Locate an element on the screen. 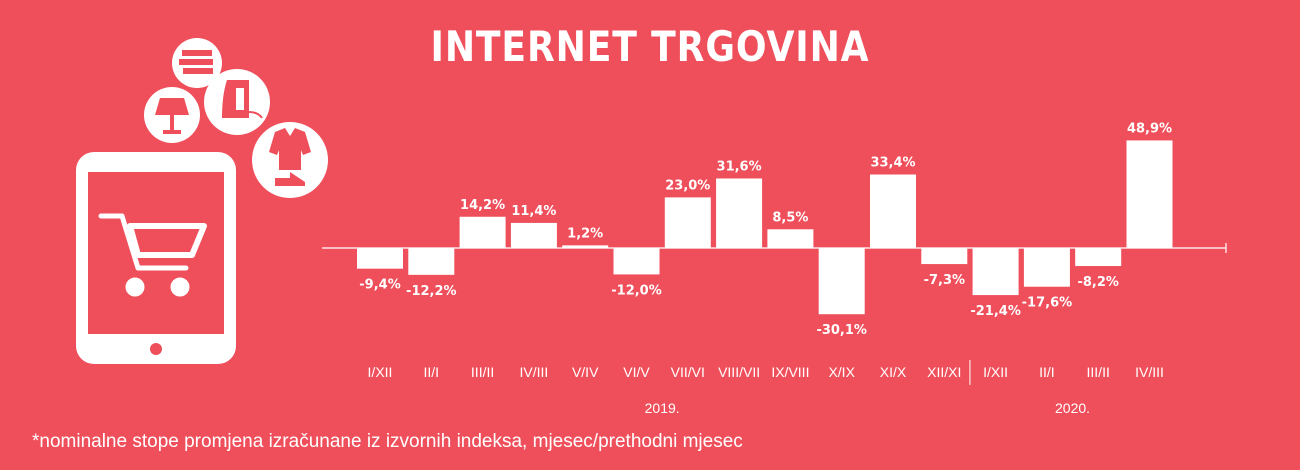  data-label: -21,4% is located at coordinates (995, 311).